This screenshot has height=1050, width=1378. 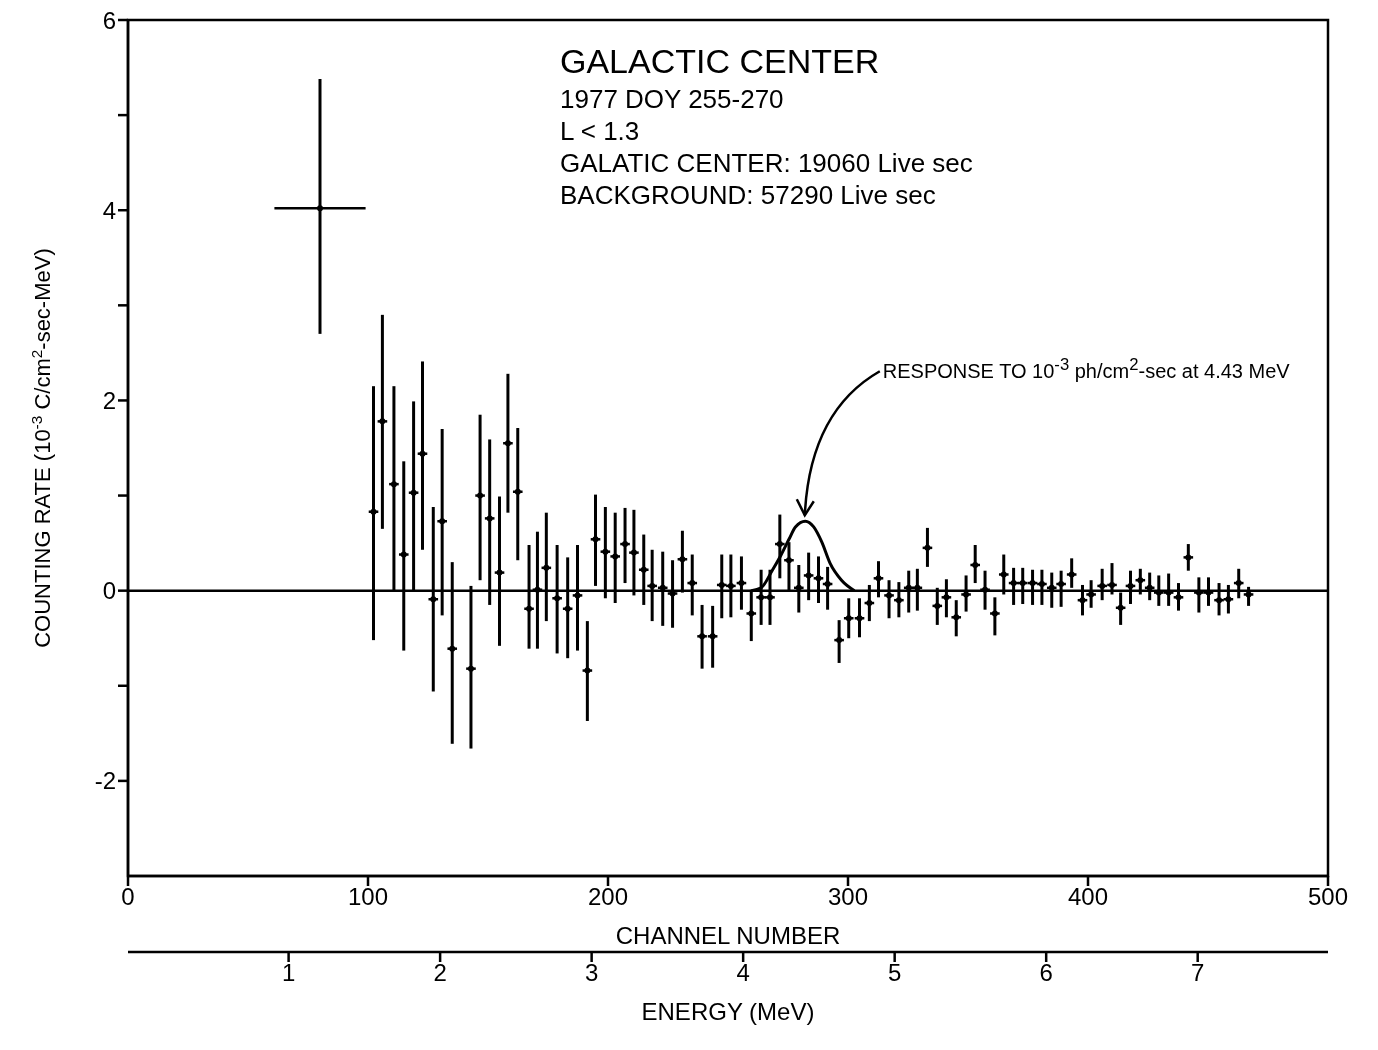 What do you see at coordinates (109, 400) in the screenshot?
I see `y-tick-label: 2` at bounding box center [109, 400].